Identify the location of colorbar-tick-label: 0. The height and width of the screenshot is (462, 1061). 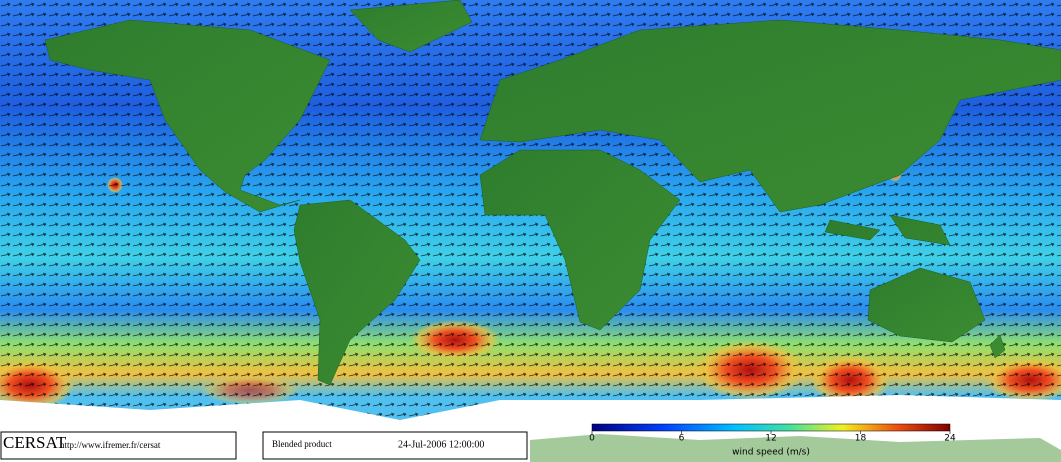
(592, 439).